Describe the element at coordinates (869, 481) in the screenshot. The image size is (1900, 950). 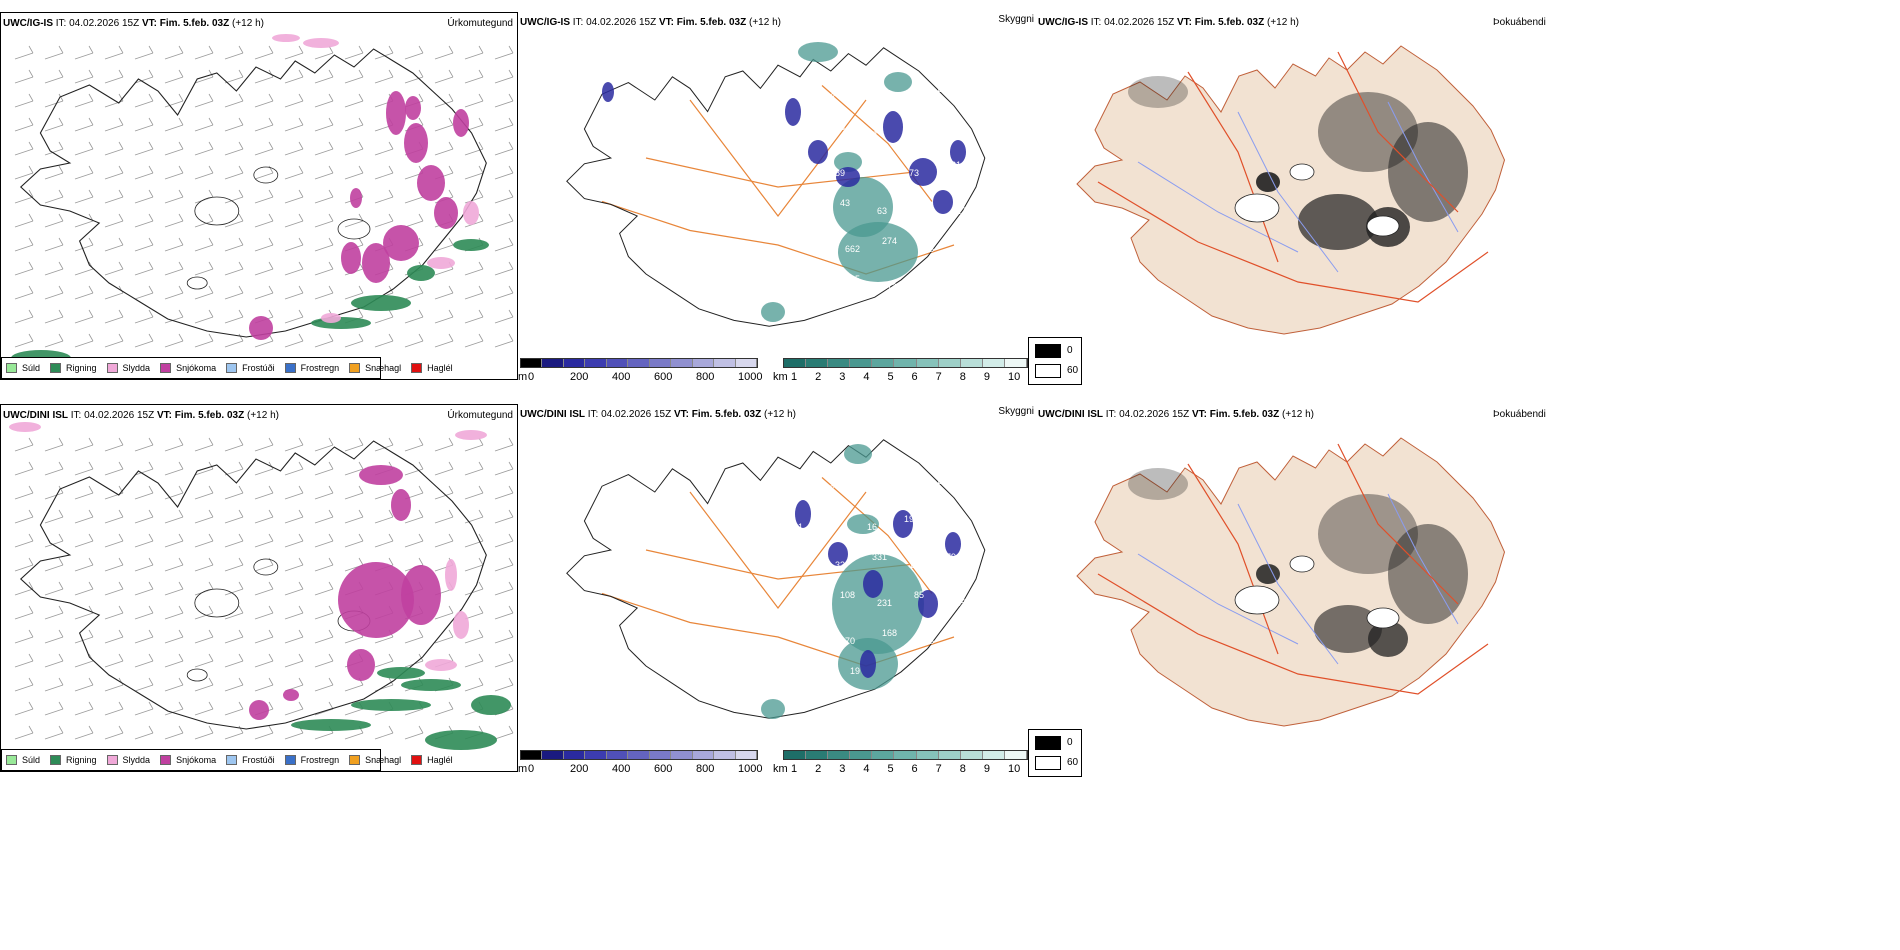
I see `value-label: 129` at that location.